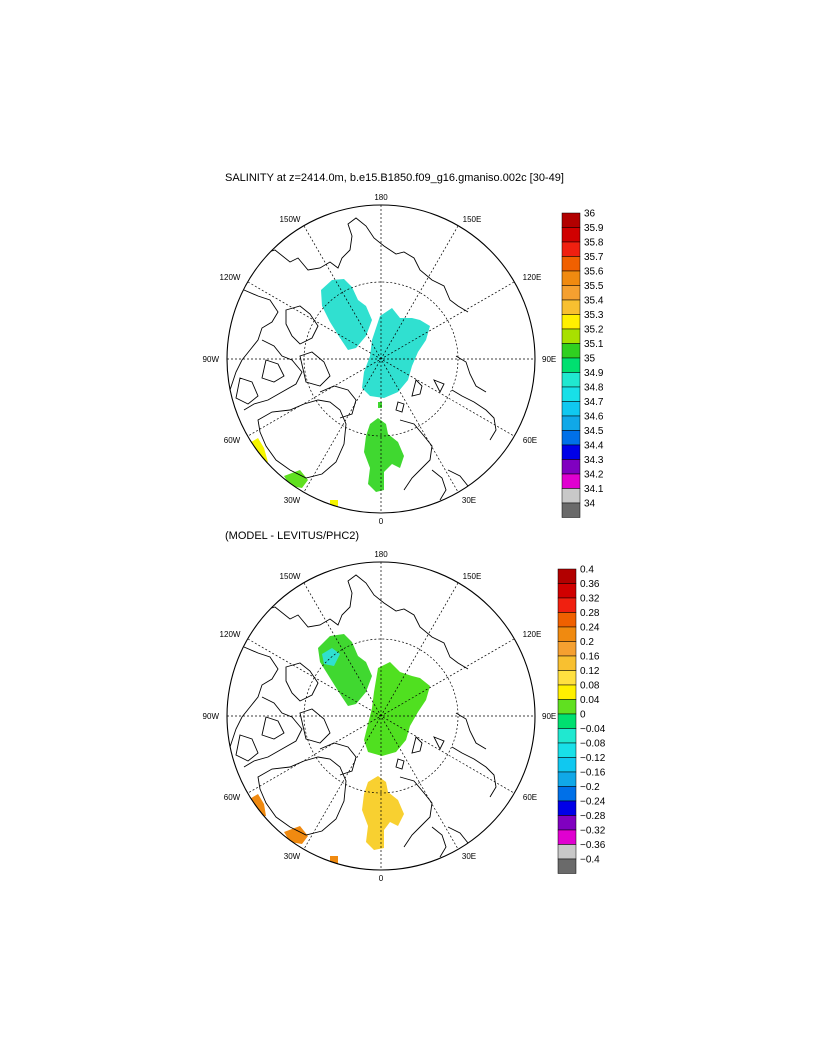  What do you see at coordinates (587, 642) in the screenshot?
I see `colorbar-label: 0.2` at bounding box center [587, 642].